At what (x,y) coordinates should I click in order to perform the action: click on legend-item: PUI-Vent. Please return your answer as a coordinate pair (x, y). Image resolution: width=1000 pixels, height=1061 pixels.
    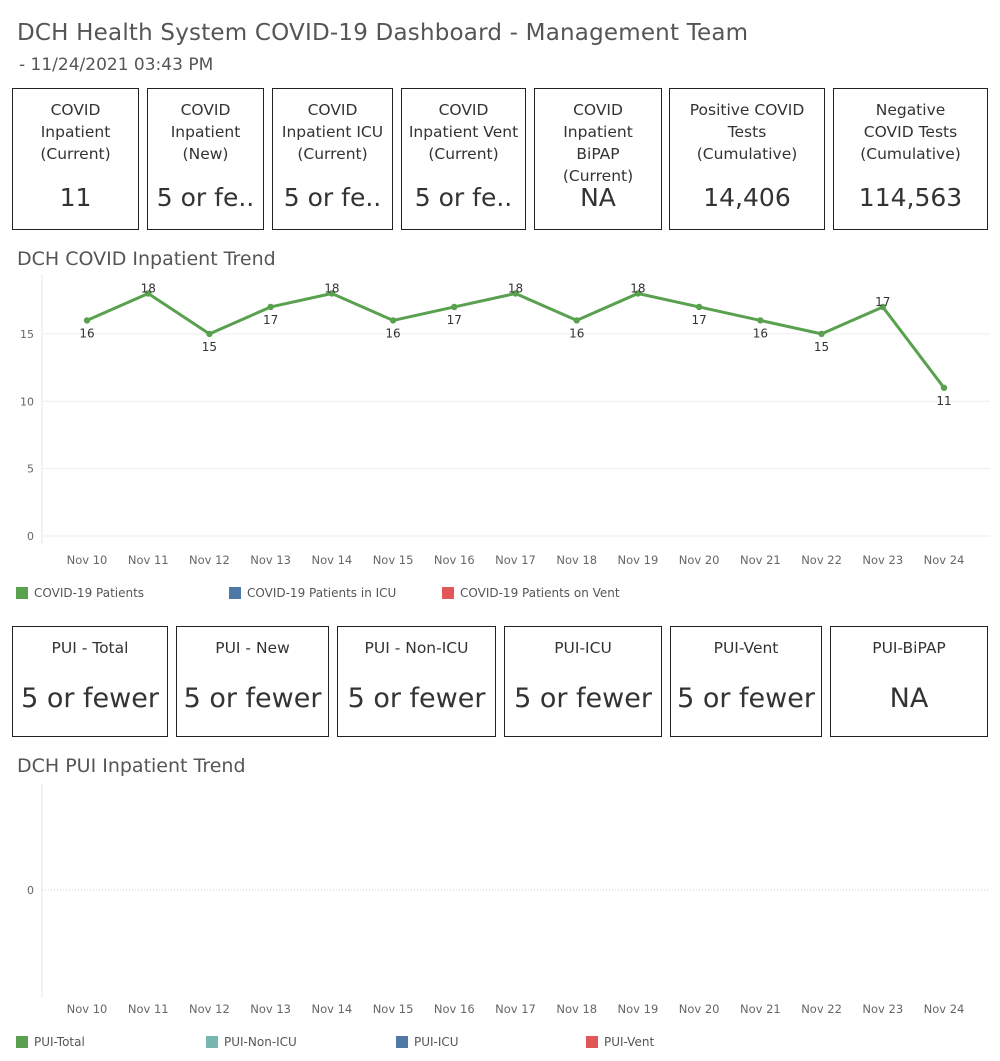
    Looking at the image, I should click on (620, 1042).